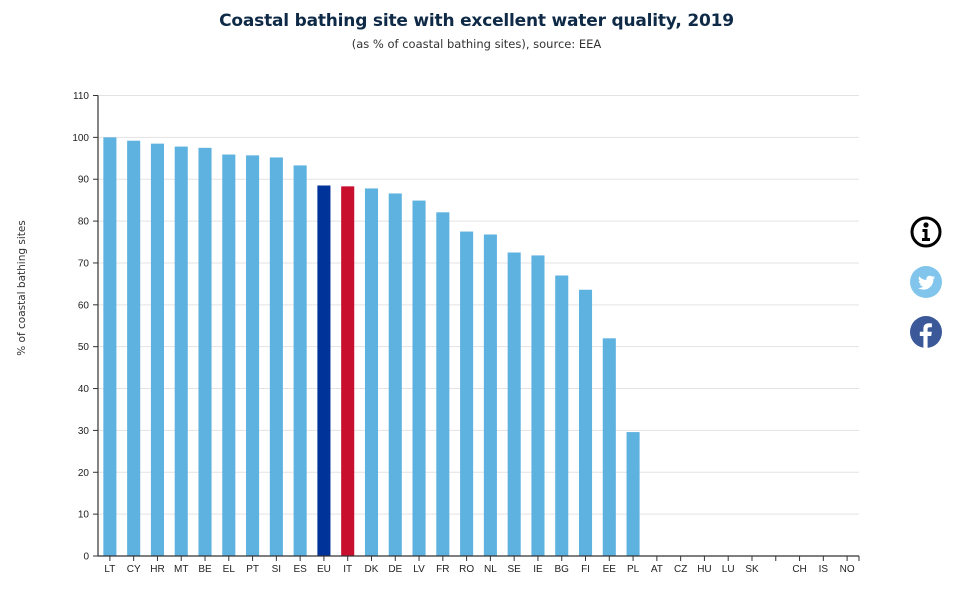 The height and width of the screenshot is (597, 953). Describe the element at coordinates (157, 349) in the screenshot. I see `bar-hr` at that location.